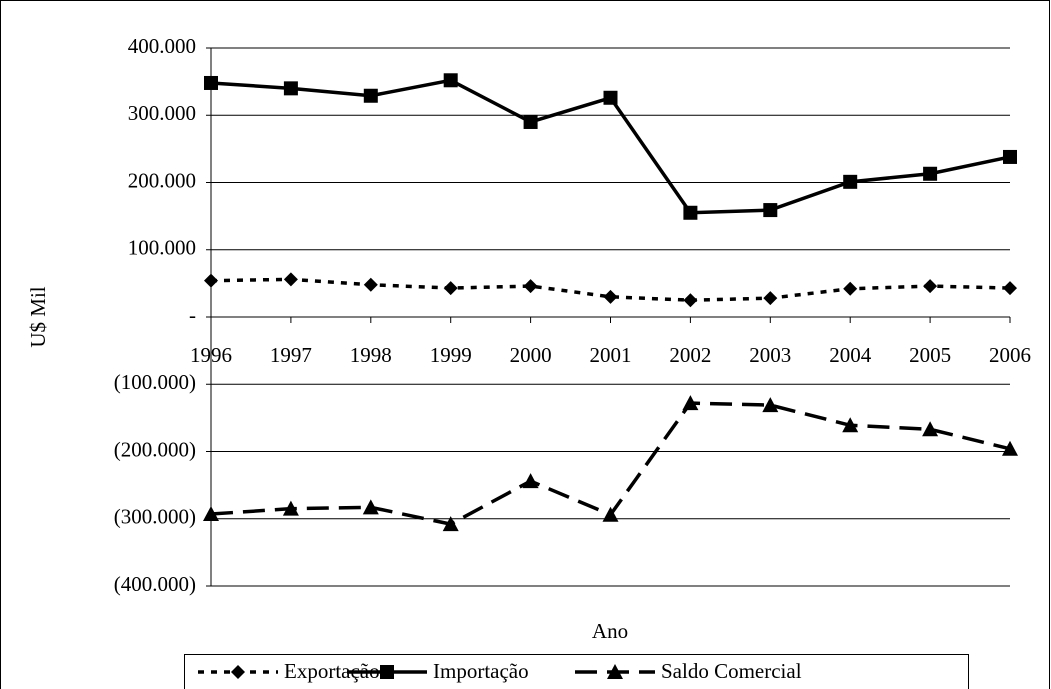  Describe the element at coordinates (371, 355) in the screenshot. I see `x-tick-label: 1998` at that location.